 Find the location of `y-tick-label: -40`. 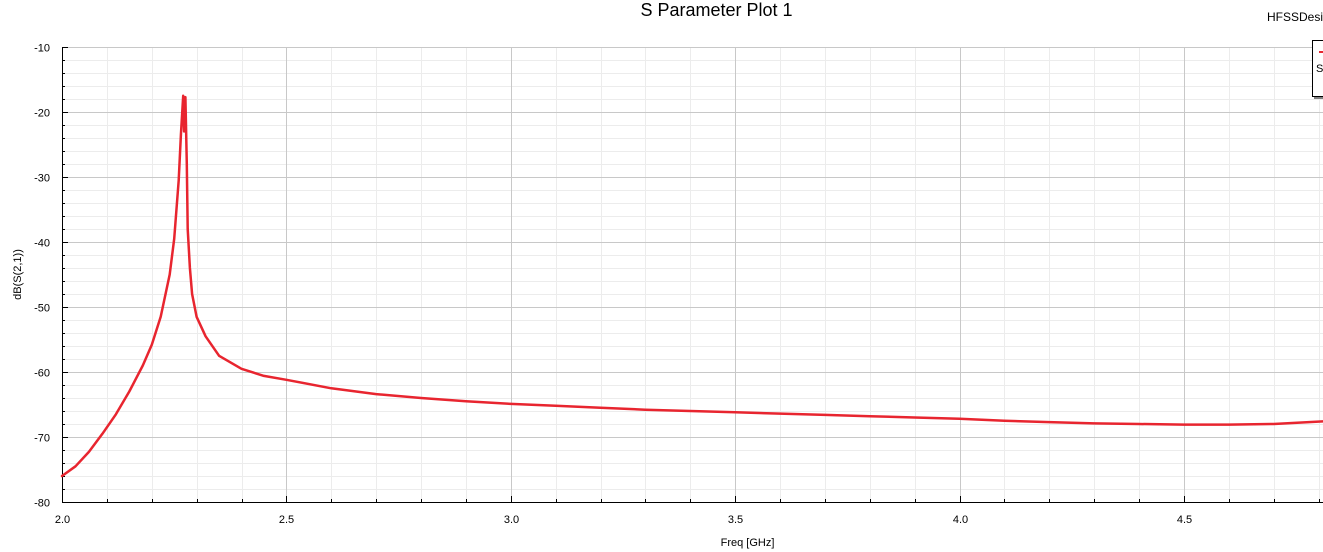

y-tick-label: -40 is located at coordinates (42, 244).